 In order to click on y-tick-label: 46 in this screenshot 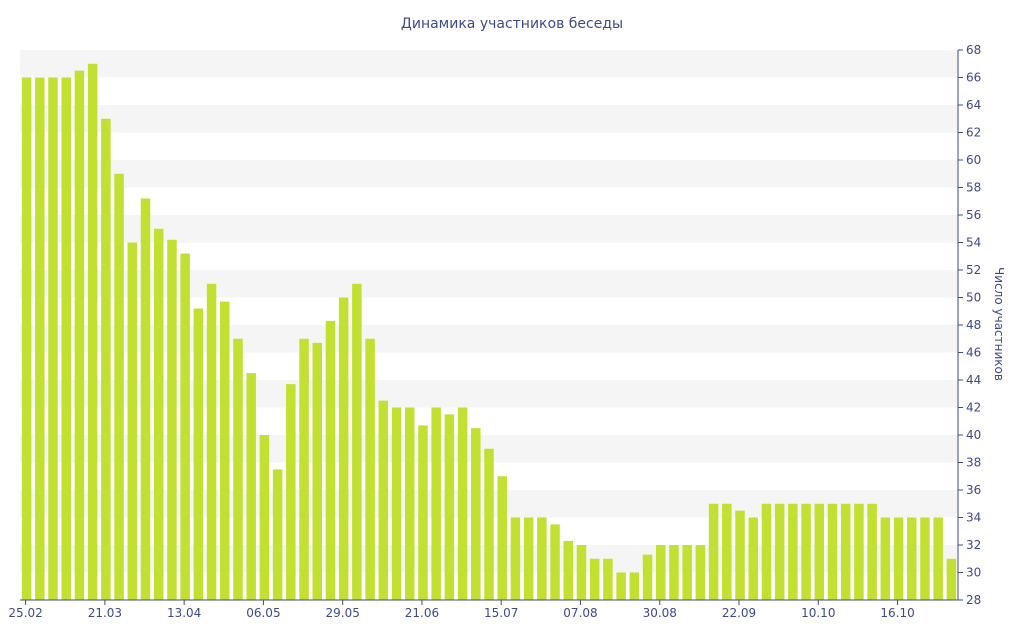, I will do `click(973, 353)`.